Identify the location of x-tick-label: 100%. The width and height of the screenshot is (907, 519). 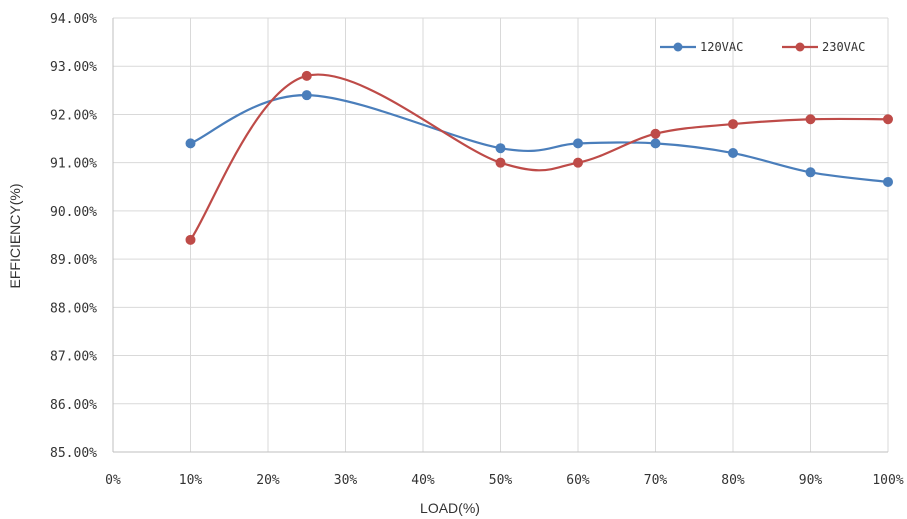
(887, 480).